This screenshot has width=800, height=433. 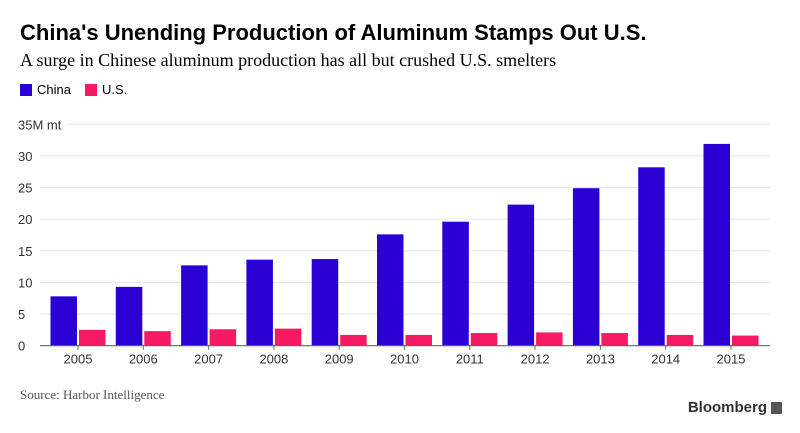 I want to click on legend-item-us: U.S., so click(x=106, y=89).